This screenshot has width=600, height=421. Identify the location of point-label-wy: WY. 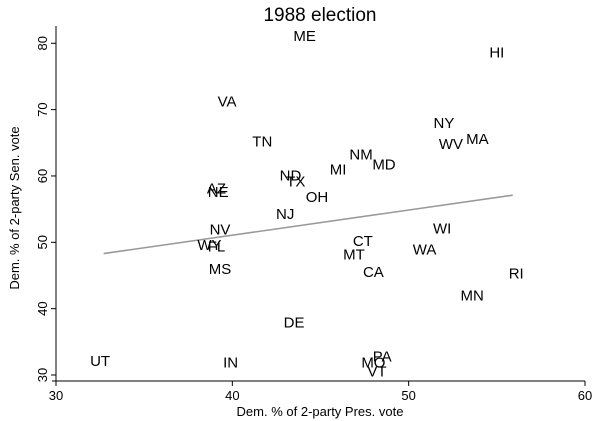
(209, 245).